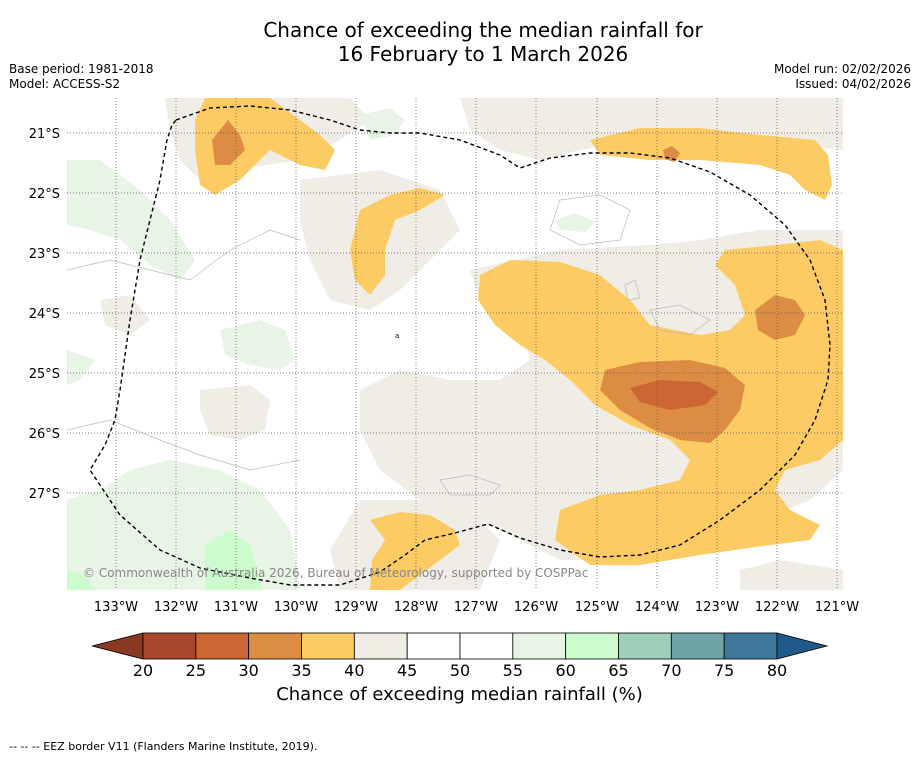 This screenshot has height=758, width=919. I want to click on lon-label: 124°W, so click(657, 607).